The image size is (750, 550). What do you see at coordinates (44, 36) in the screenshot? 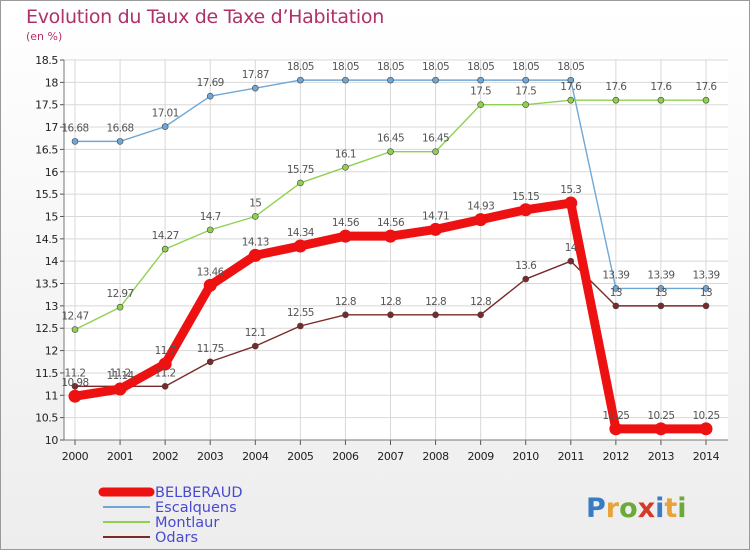
I see `chart-subtitle: (en %)` at bounding box center [44, 36].